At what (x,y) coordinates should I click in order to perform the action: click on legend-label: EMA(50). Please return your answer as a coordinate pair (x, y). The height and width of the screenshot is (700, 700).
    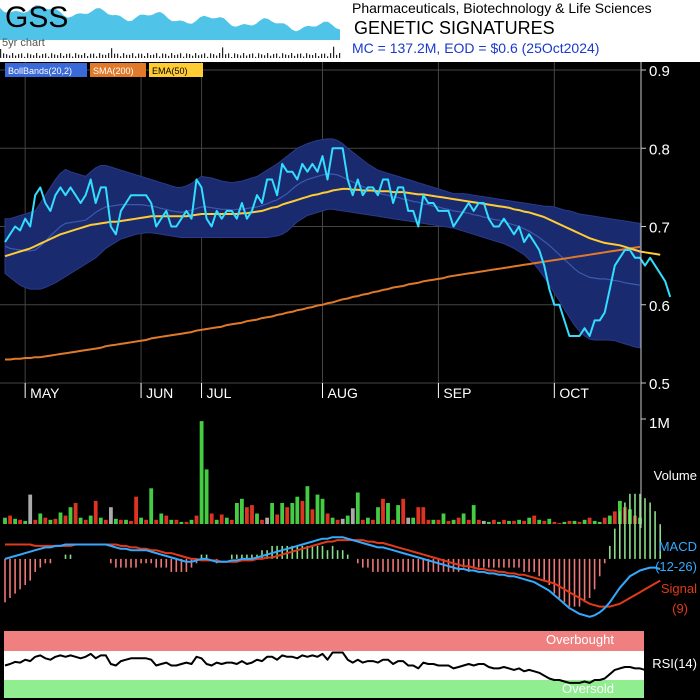
    Looking at the image, I should click on (170, 71).